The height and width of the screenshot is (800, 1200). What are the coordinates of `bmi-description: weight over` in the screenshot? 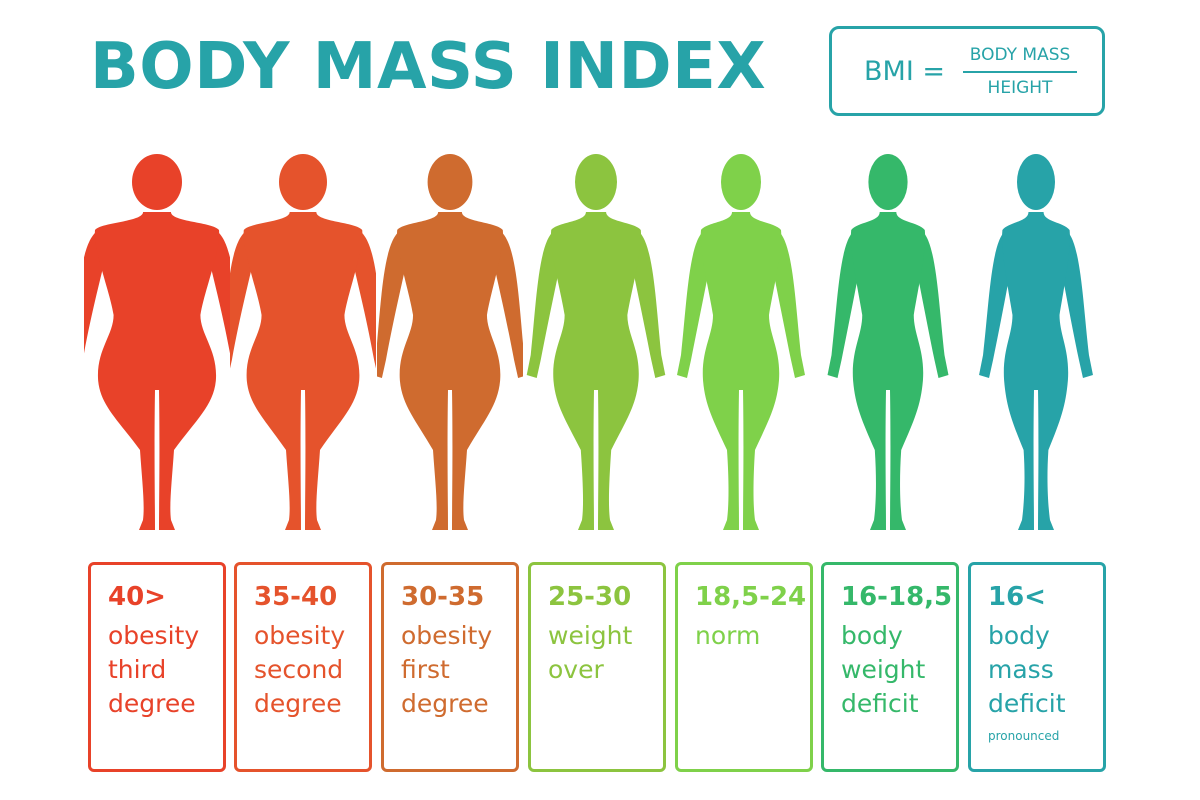 It's located at (605, 653).